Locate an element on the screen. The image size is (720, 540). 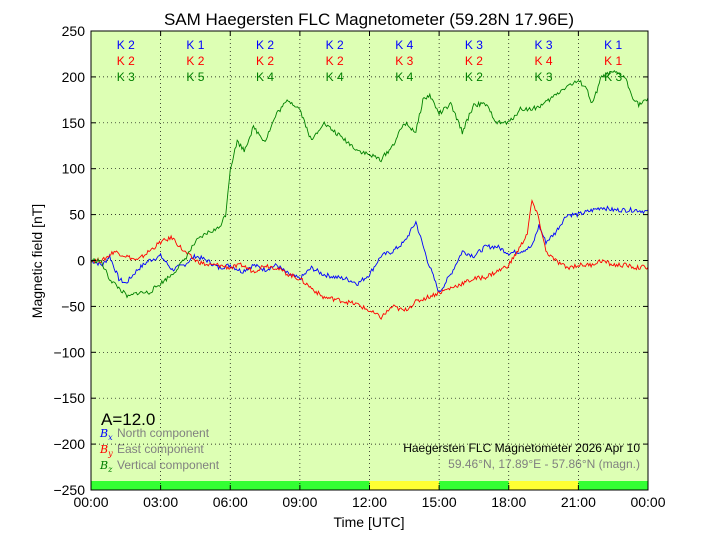
k-index-label: K 5 is located at coordinates (195, 77).